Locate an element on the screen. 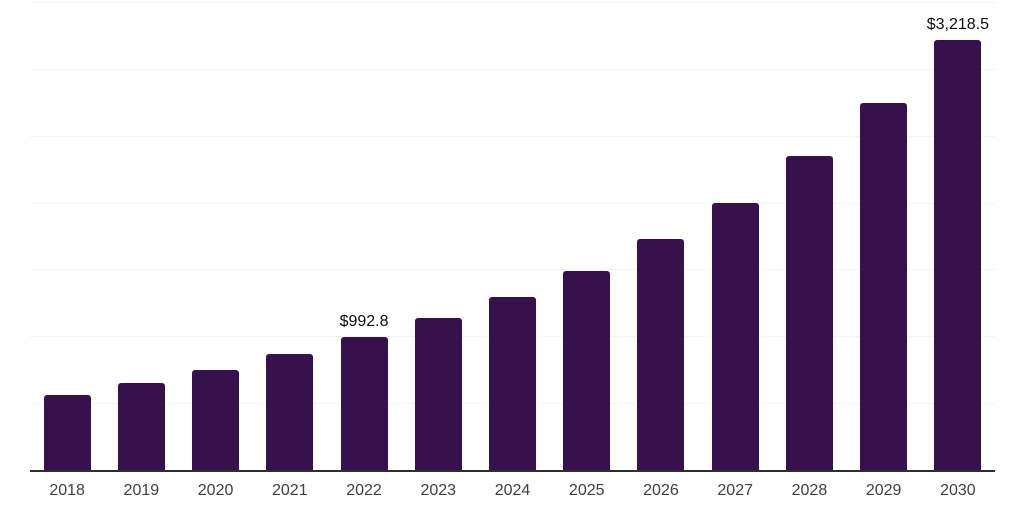 This screenshot has height=512, width=1024. x-tick-label-2025: 2025 is located at coordinates (586, 490).